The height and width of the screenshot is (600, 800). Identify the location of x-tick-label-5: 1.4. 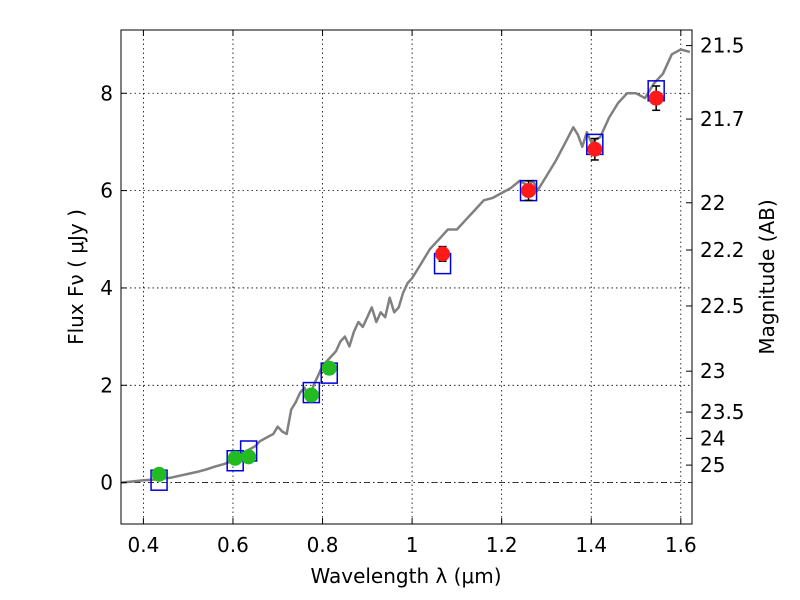
(591, 545).